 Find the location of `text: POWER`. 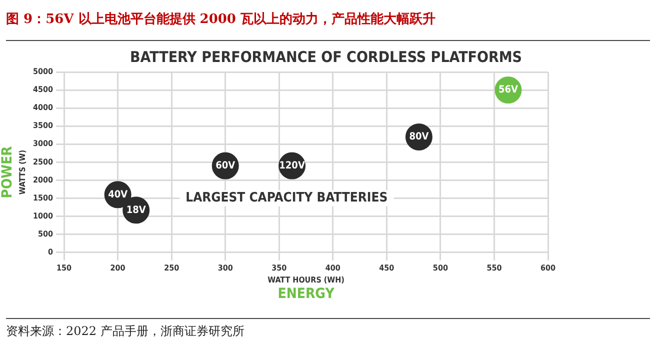

text: POWER is located at coordinates (8, 172).